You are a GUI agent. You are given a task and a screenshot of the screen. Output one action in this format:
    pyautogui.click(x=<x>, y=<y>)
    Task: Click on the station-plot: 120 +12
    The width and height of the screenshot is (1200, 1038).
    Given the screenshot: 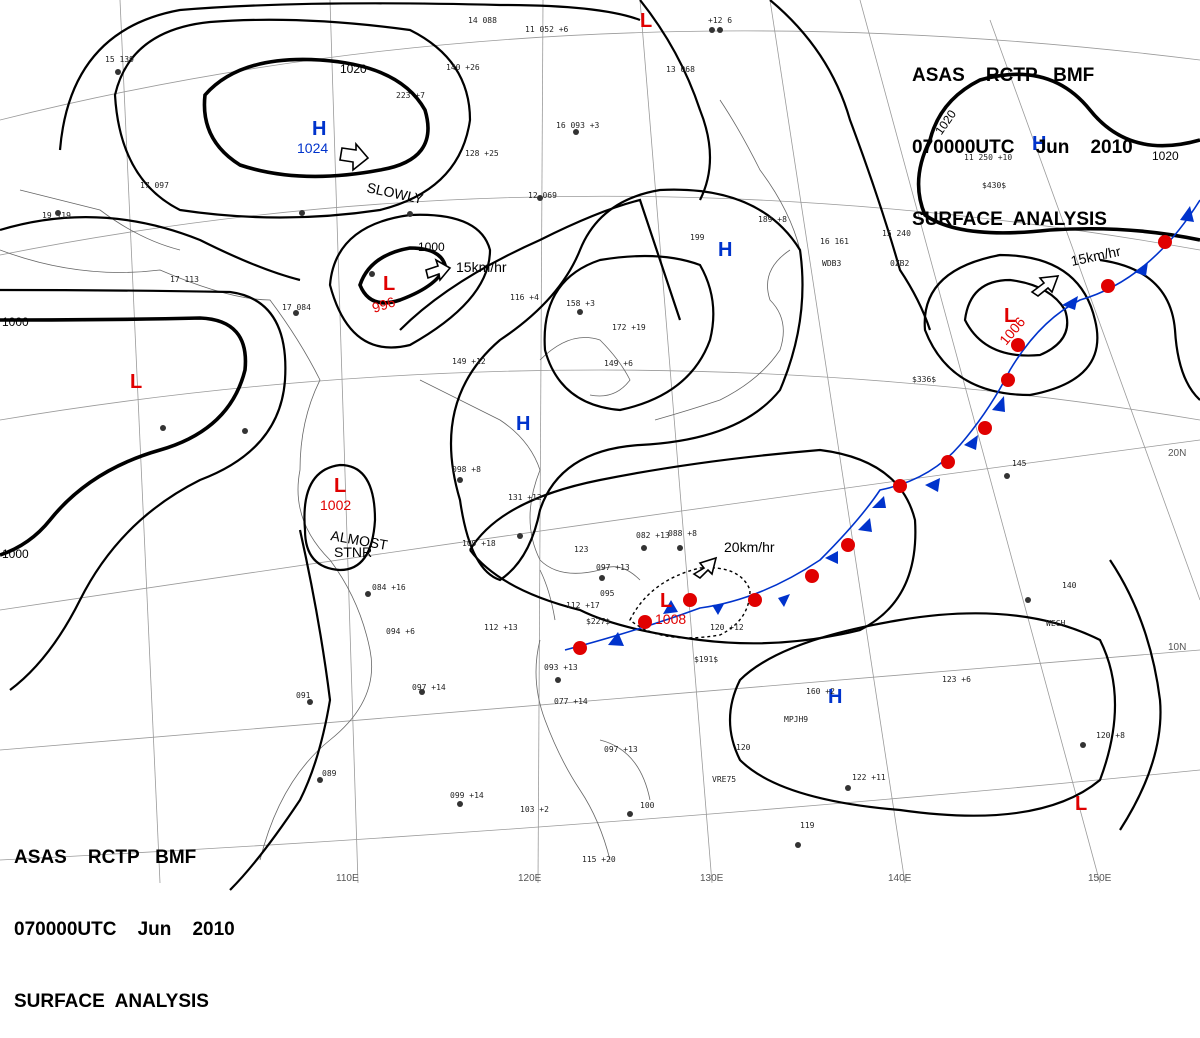 What is the action you would take?
    pyautogui.click(x=727, y=627)
    